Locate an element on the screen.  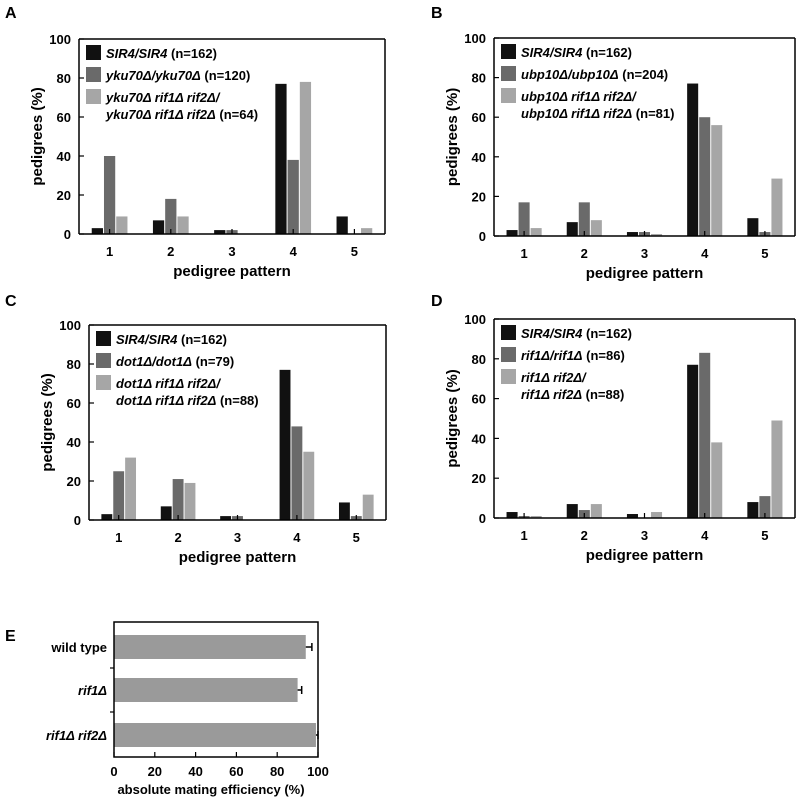
xtick-label-e-20: 20 is located at coordinates (155, 771).